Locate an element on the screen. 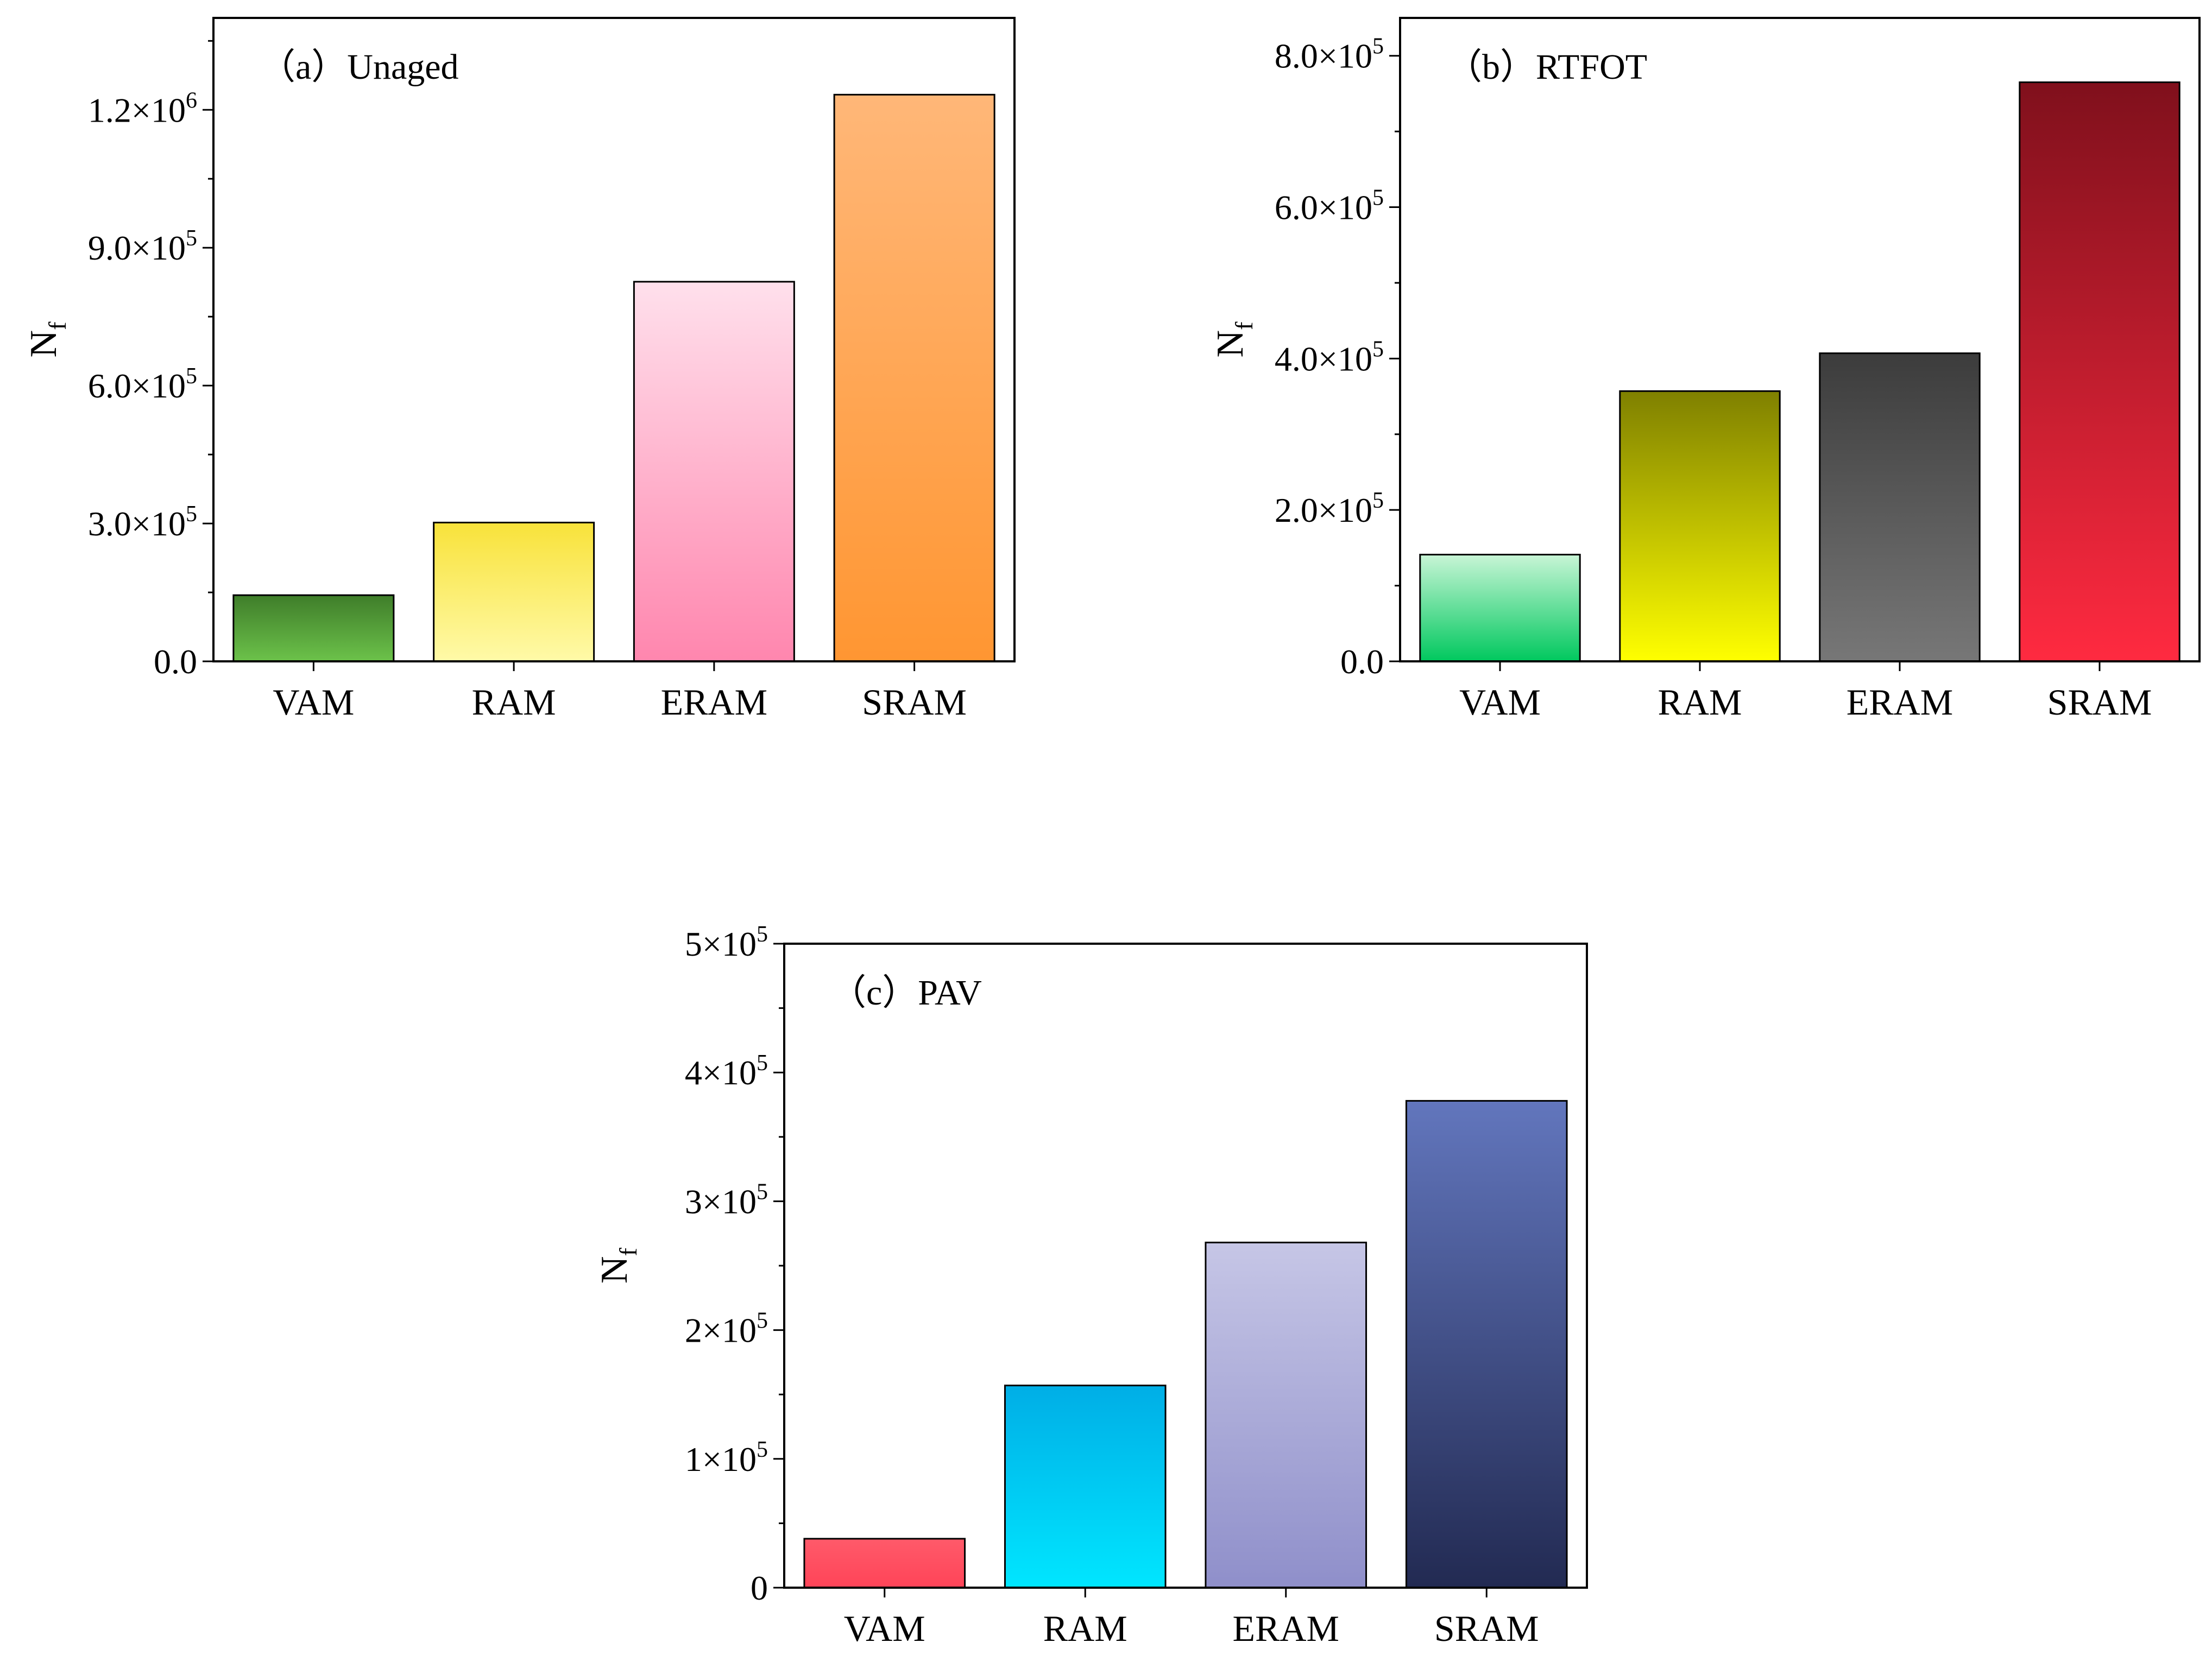 This screenshot has width=2212, height=1655. y-tick-label: 4.0×10⁵ is located at coordinates (1329, 358).